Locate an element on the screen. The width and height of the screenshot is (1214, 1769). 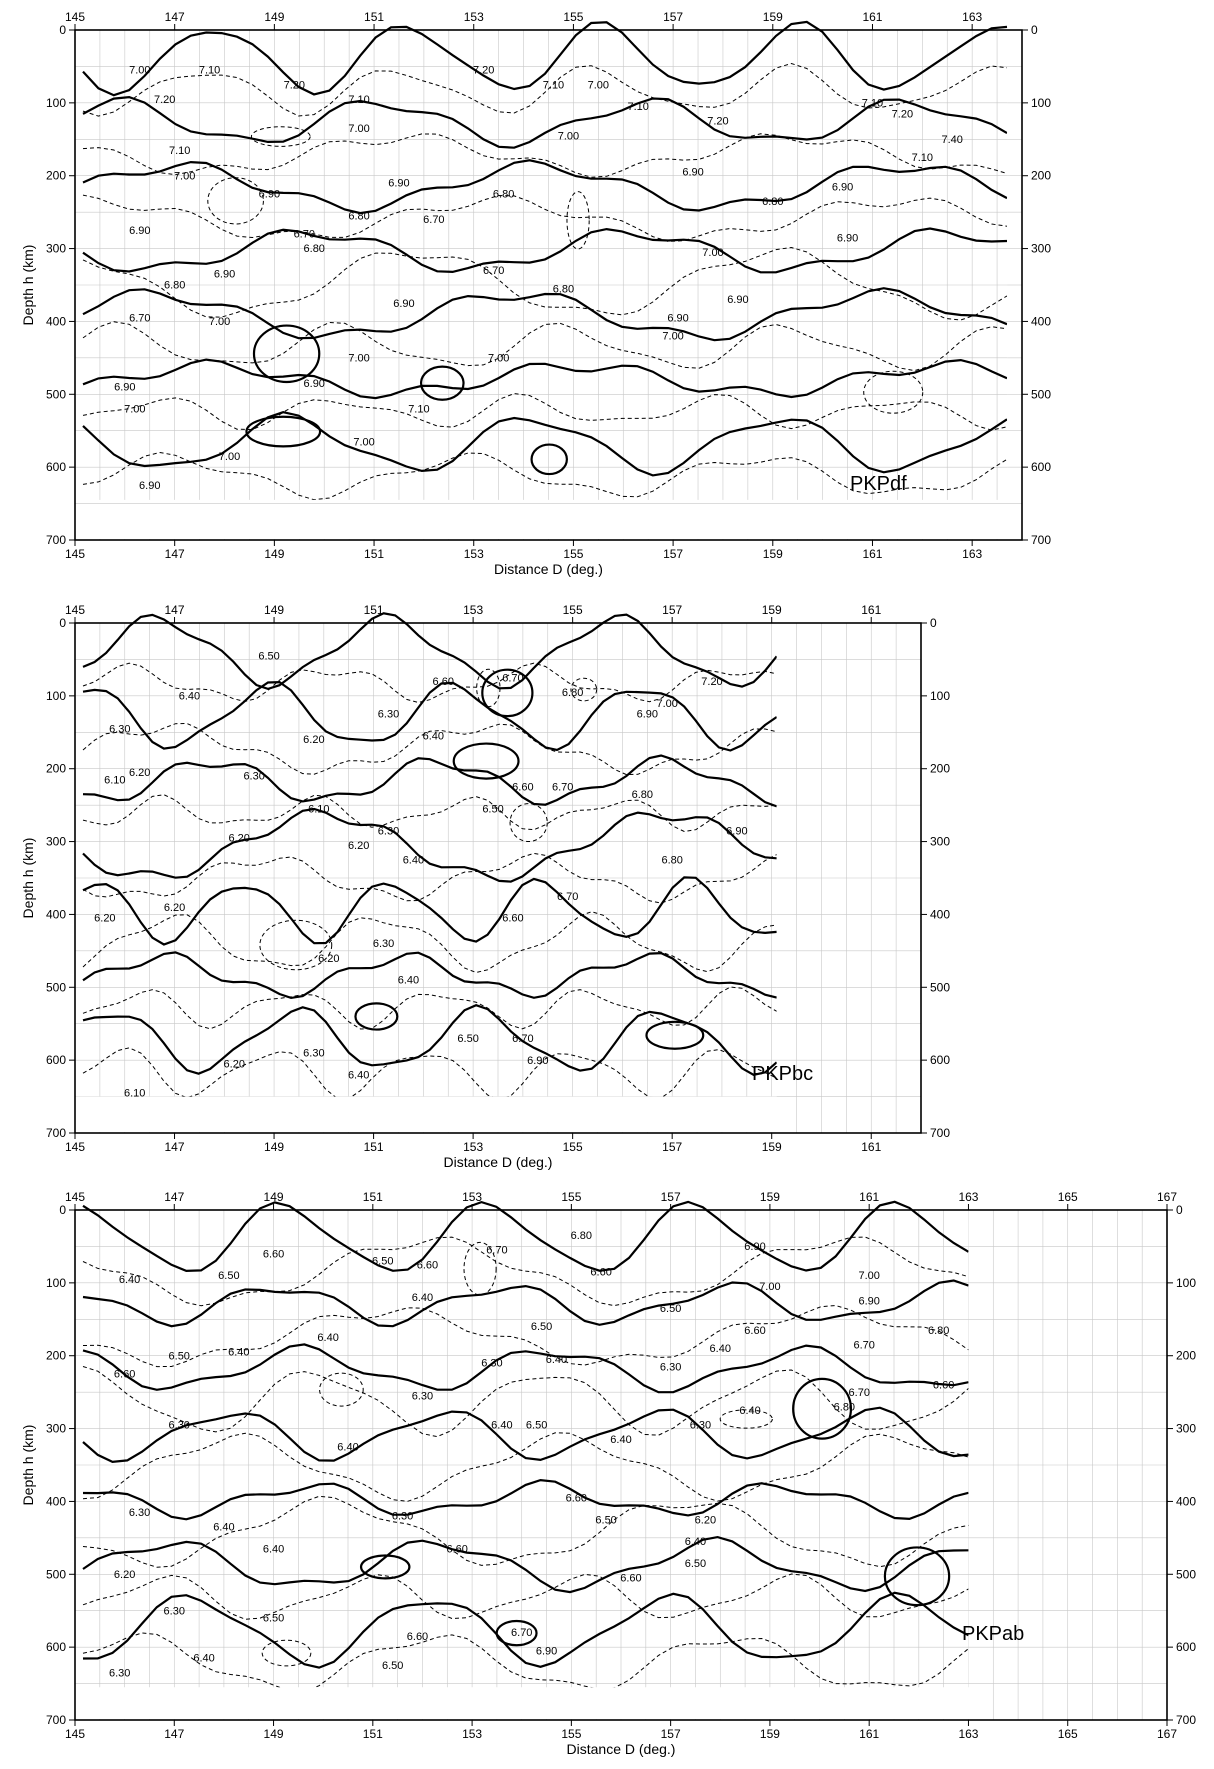
x-tick-label: 153 is located at coordinates (473, 610).